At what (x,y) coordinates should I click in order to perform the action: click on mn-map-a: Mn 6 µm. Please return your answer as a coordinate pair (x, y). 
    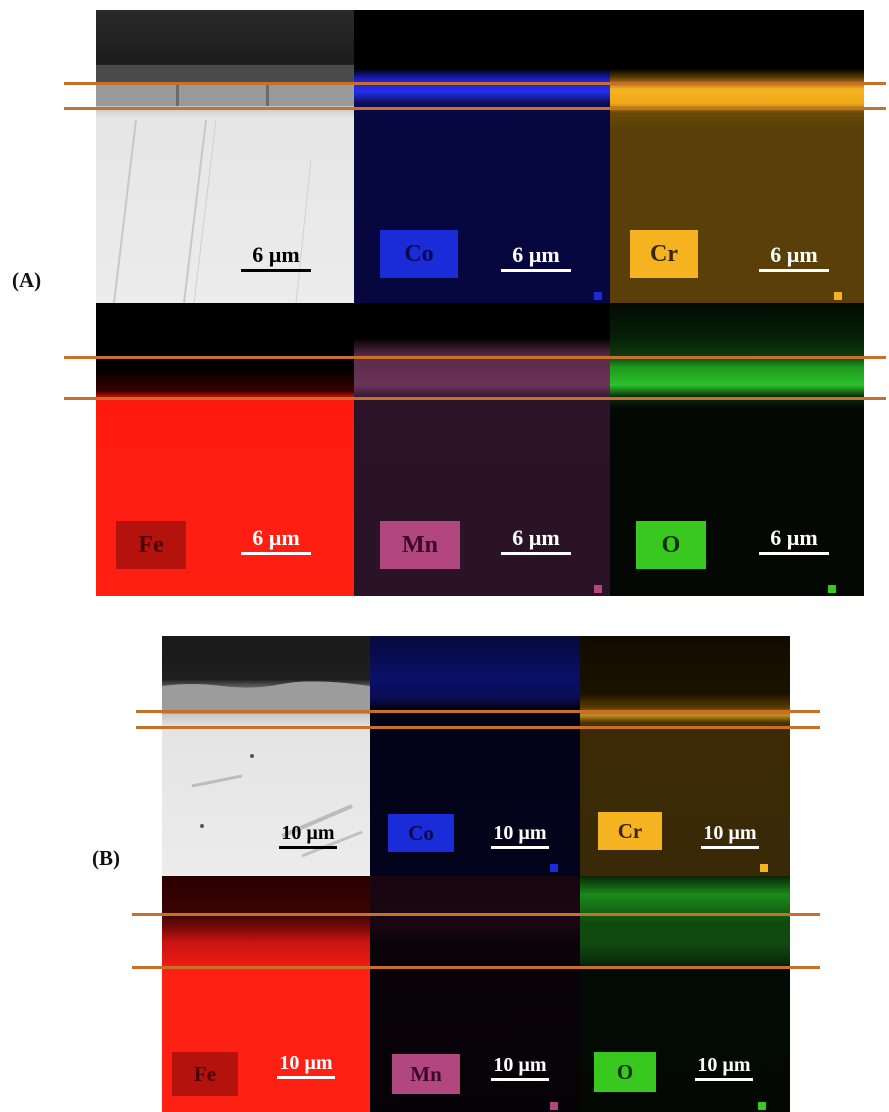
    Looking at the image, I should click on (482, 449).